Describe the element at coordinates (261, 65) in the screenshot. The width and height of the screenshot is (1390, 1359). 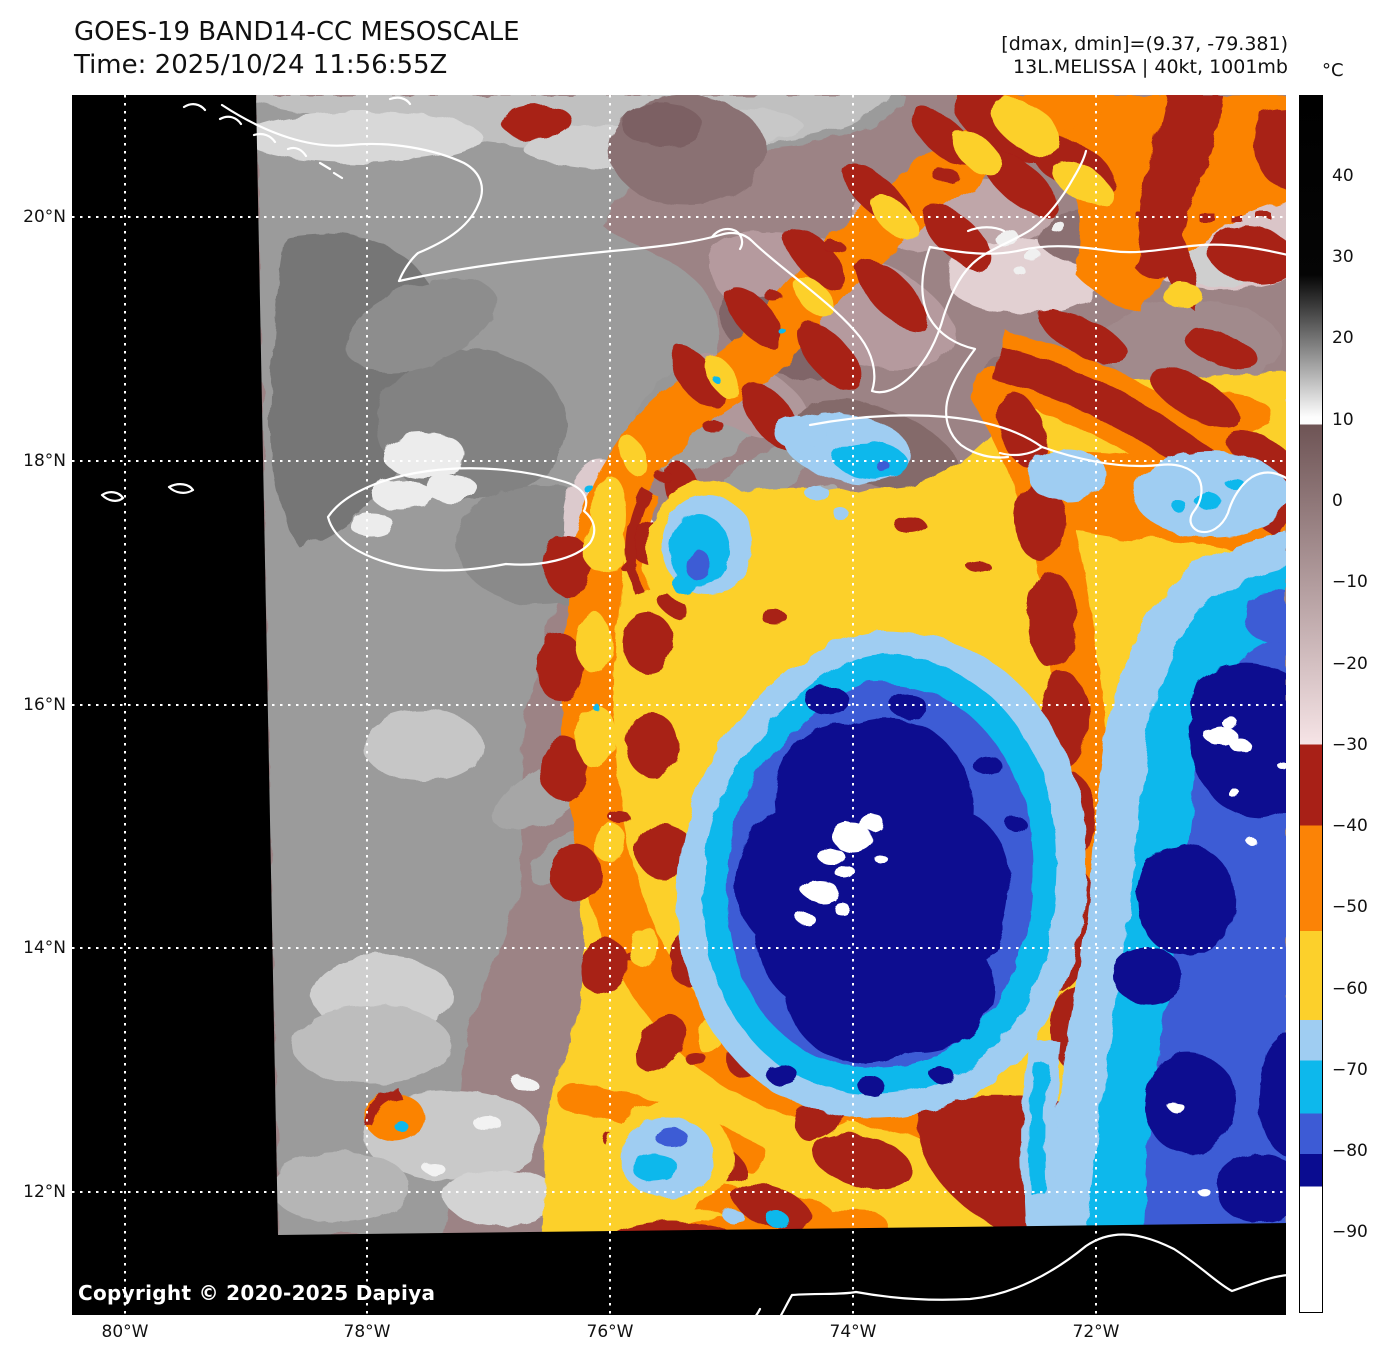
I see `timestamp: Time: 2025/10/24 11:56:55Z` at that location.